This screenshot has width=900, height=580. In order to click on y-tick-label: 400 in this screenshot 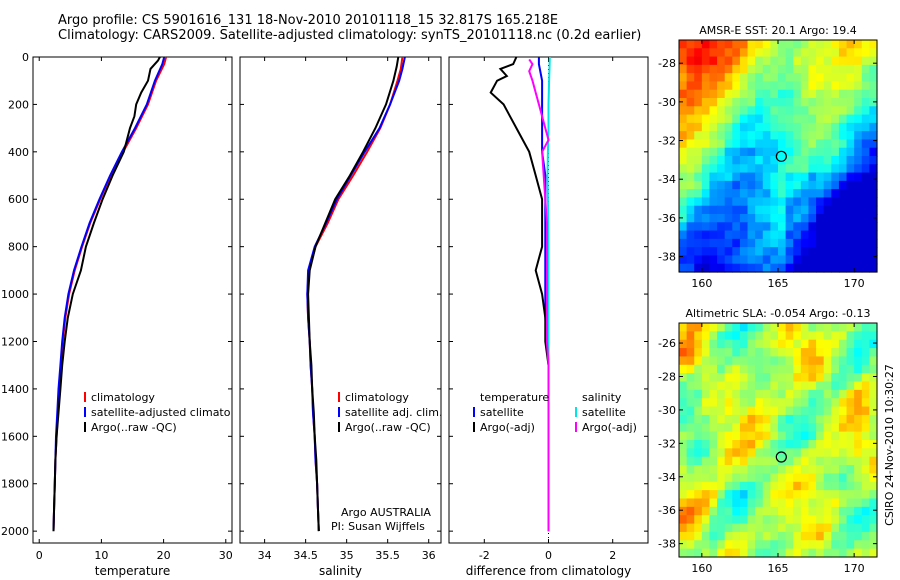, I will do `click(18, 152)`.